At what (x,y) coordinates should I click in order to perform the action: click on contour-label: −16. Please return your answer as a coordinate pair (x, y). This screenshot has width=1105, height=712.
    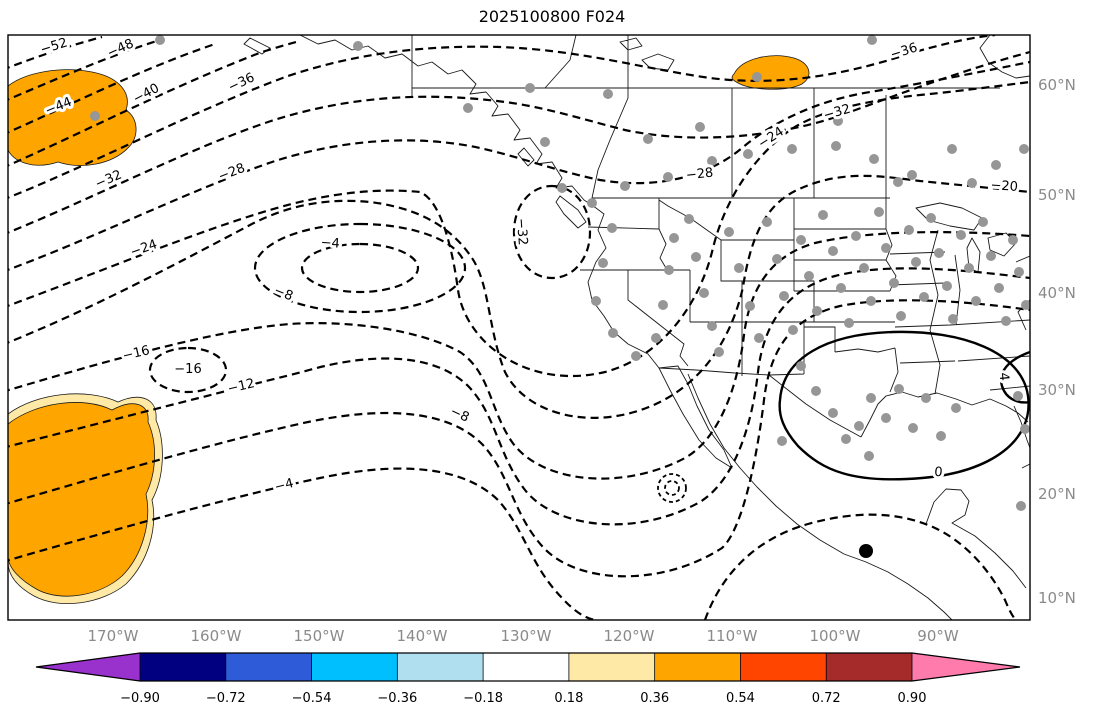
    Looking at the image, I should click on (136, 353).